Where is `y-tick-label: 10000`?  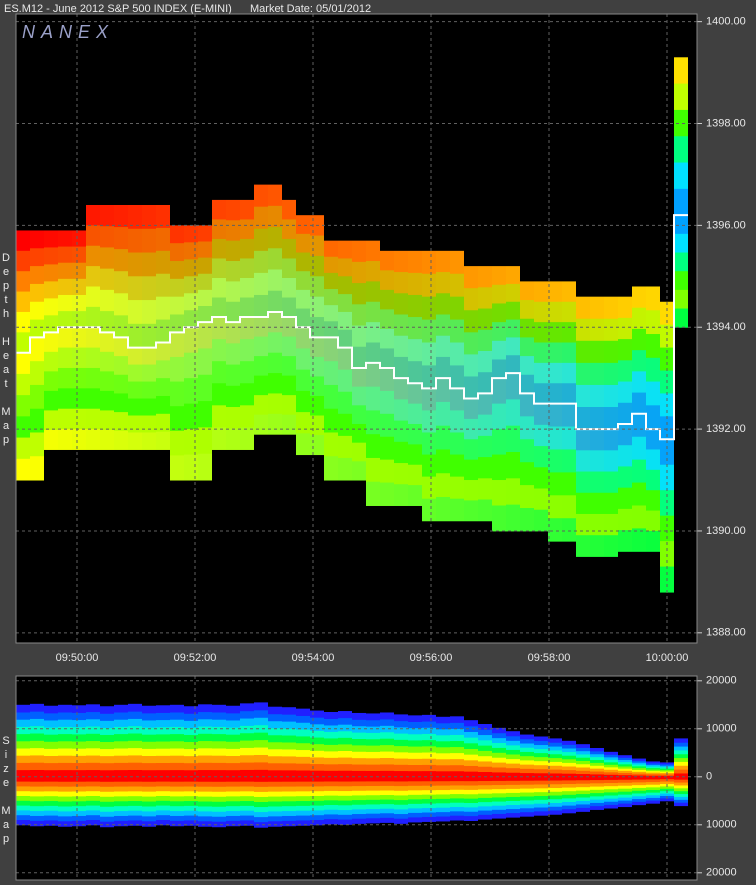 y-tick-label: 10000 is located at coordinates (721, 729).